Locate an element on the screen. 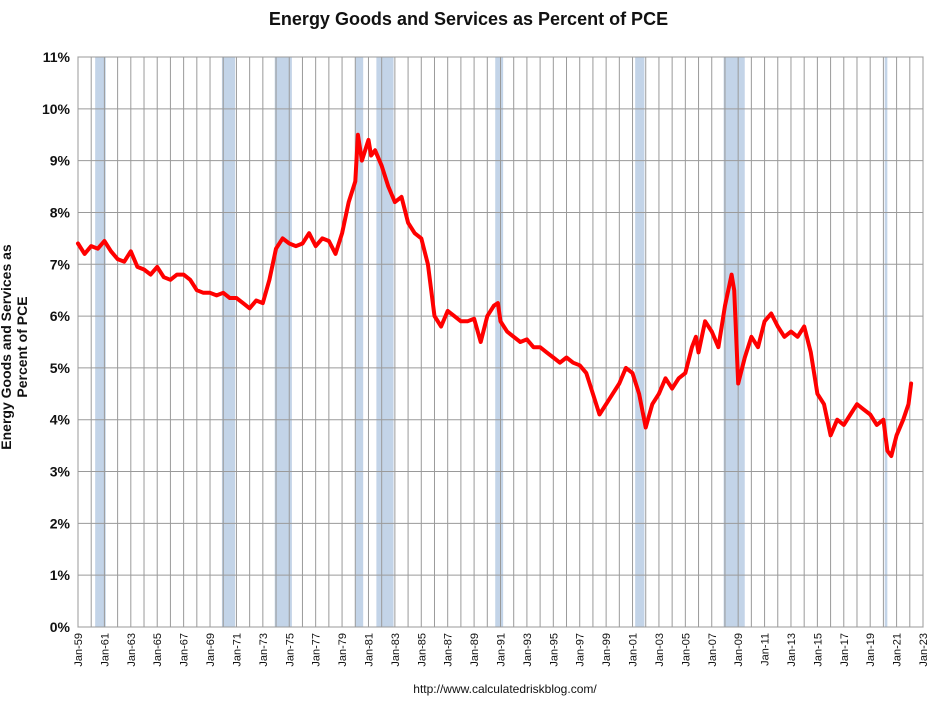 The image size is (937, 704). source-url: http://www.calculatedriskblog.com/ is located at coordinates (505, 689).